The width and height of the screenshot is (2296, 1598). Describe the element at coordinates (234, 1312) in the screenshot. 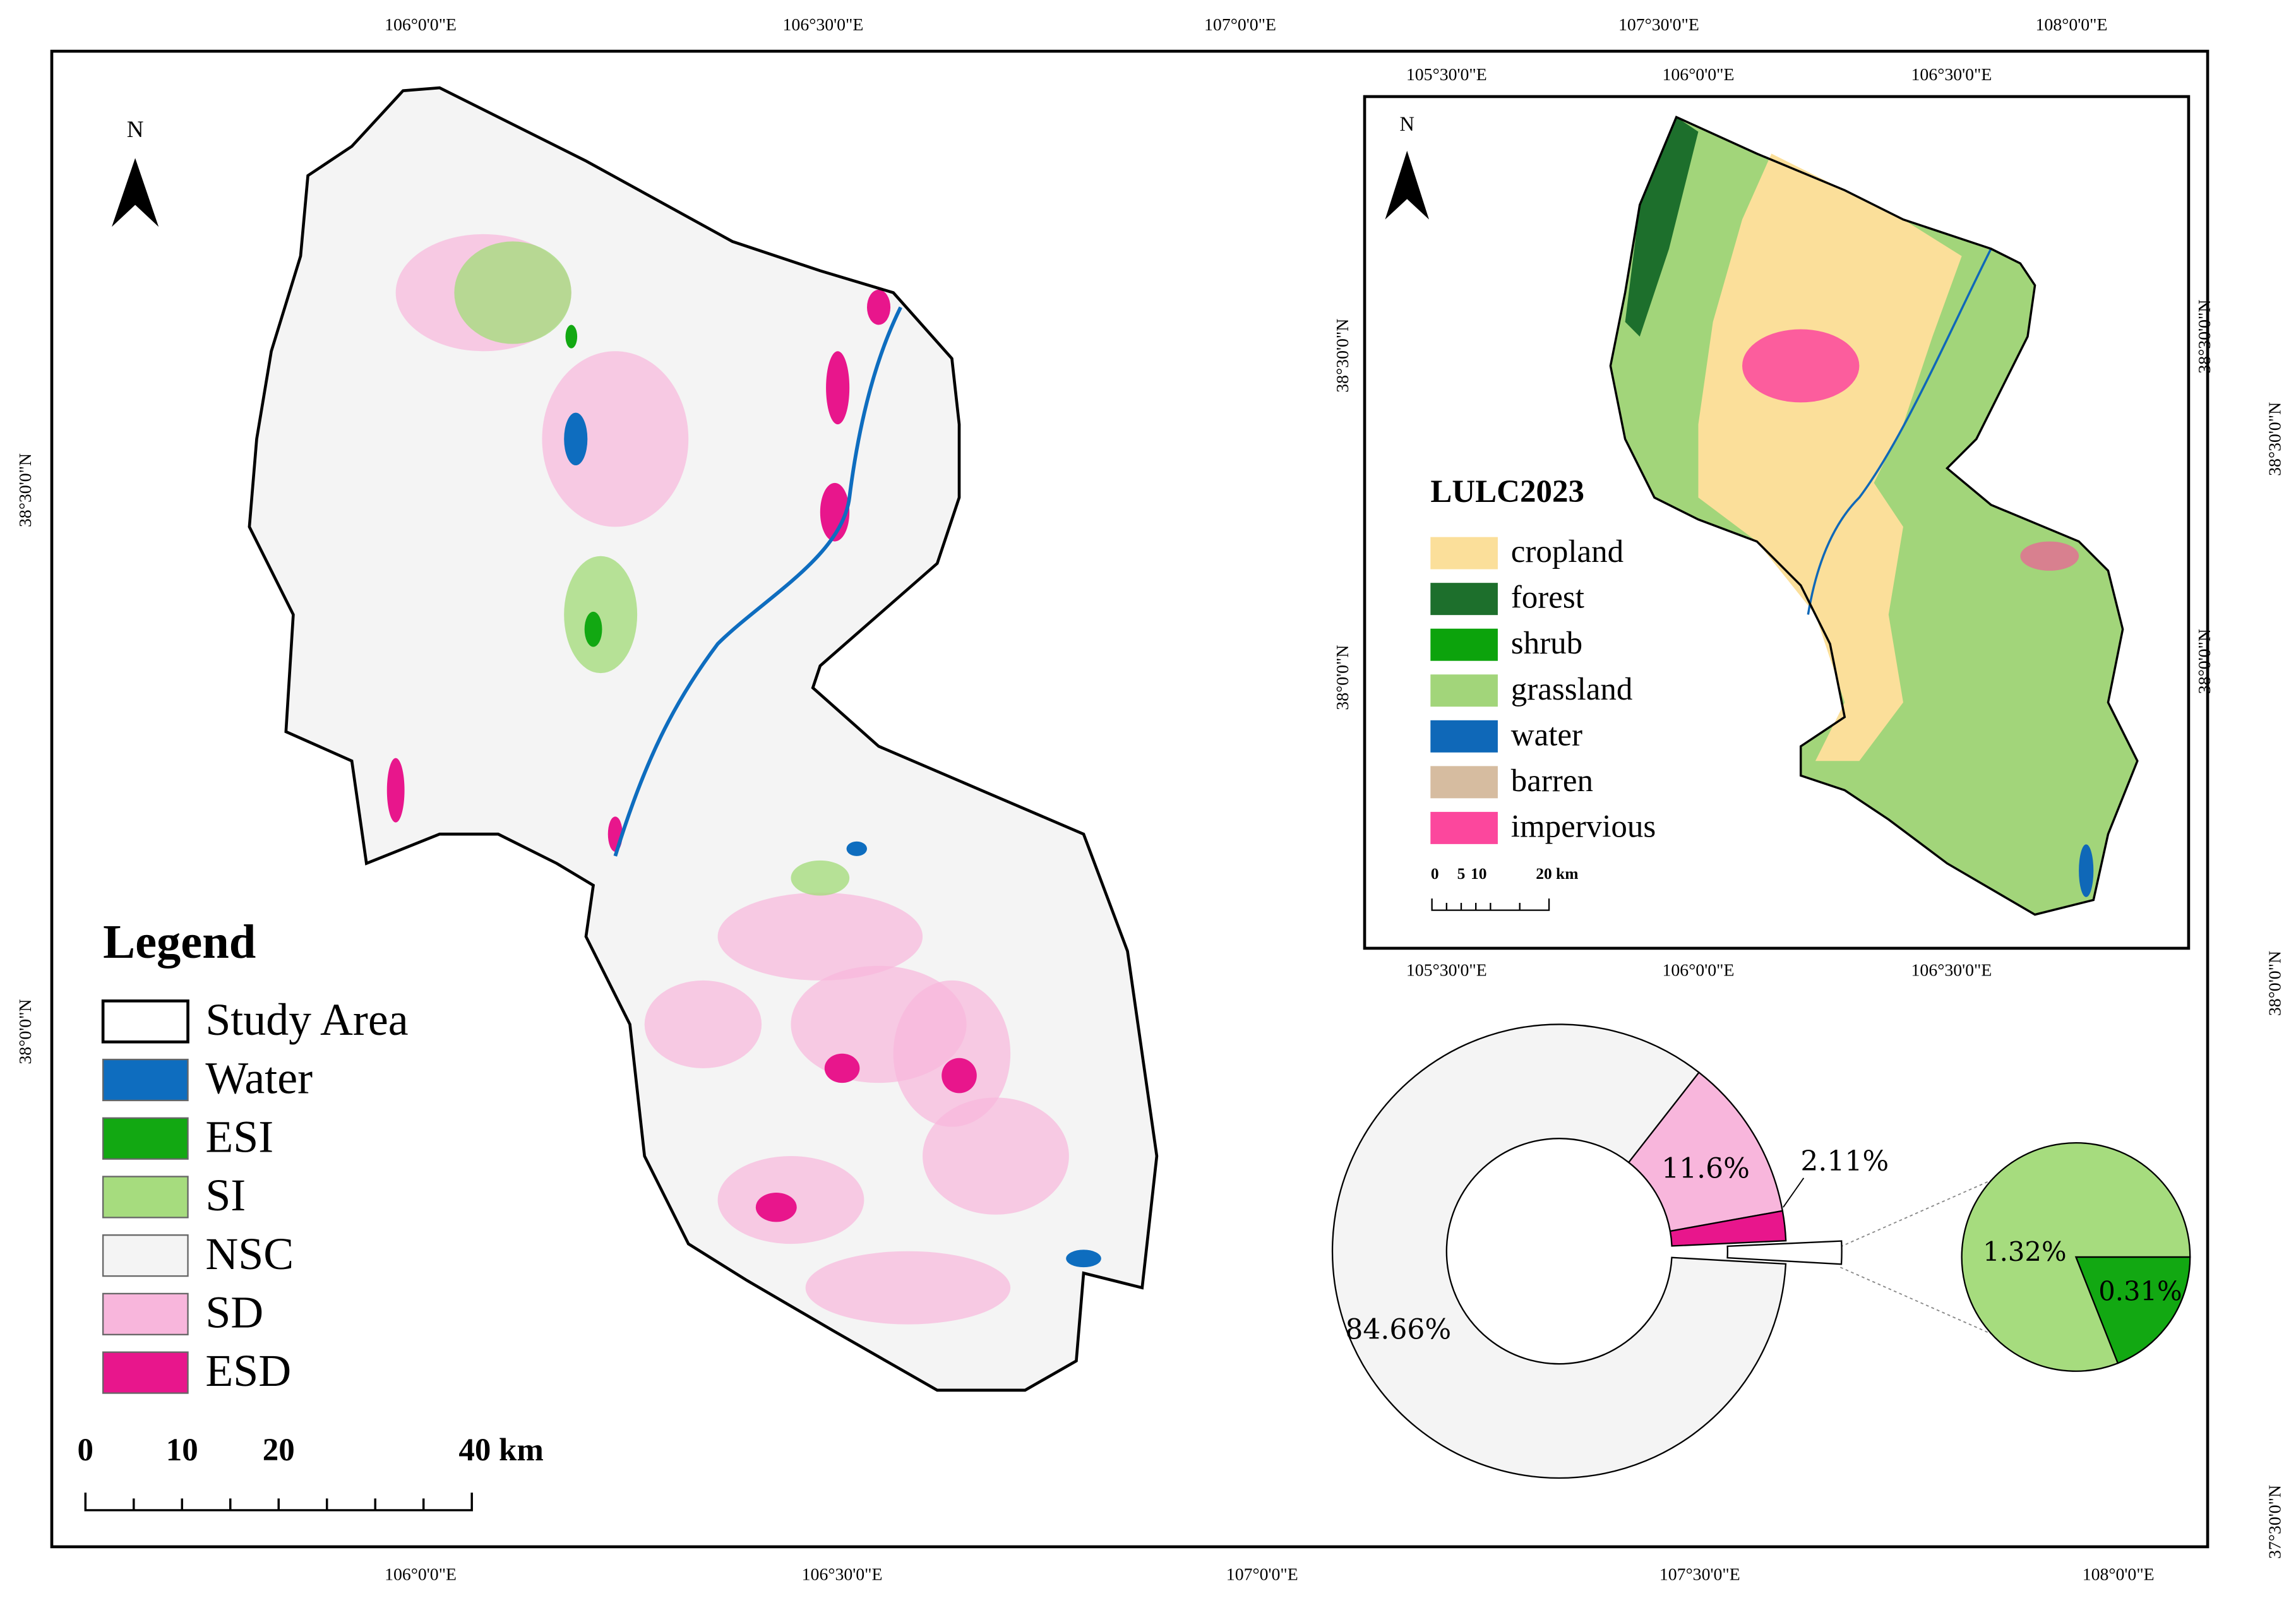

I see `legend-label: SD` at that location.